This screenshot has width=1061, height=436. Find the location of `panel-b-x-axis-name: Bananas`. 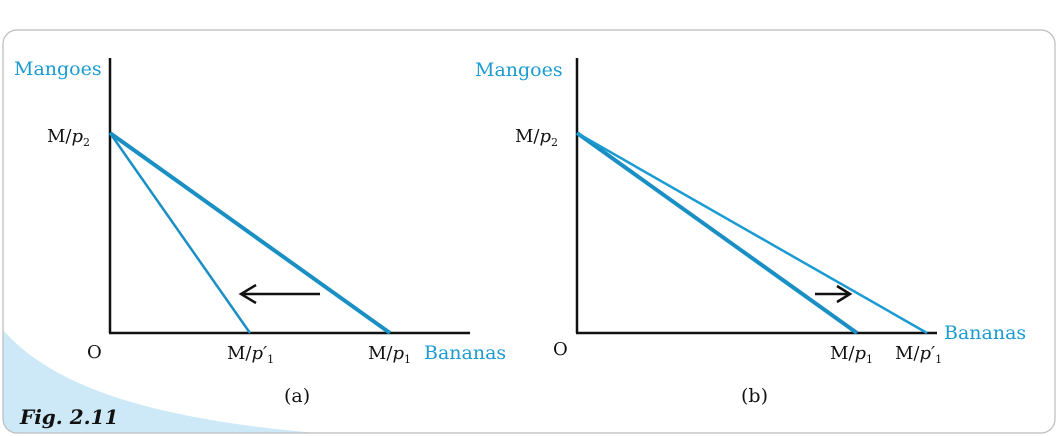

panel-b-x-axis-name: Bananas is located at coordinates (985, 333).